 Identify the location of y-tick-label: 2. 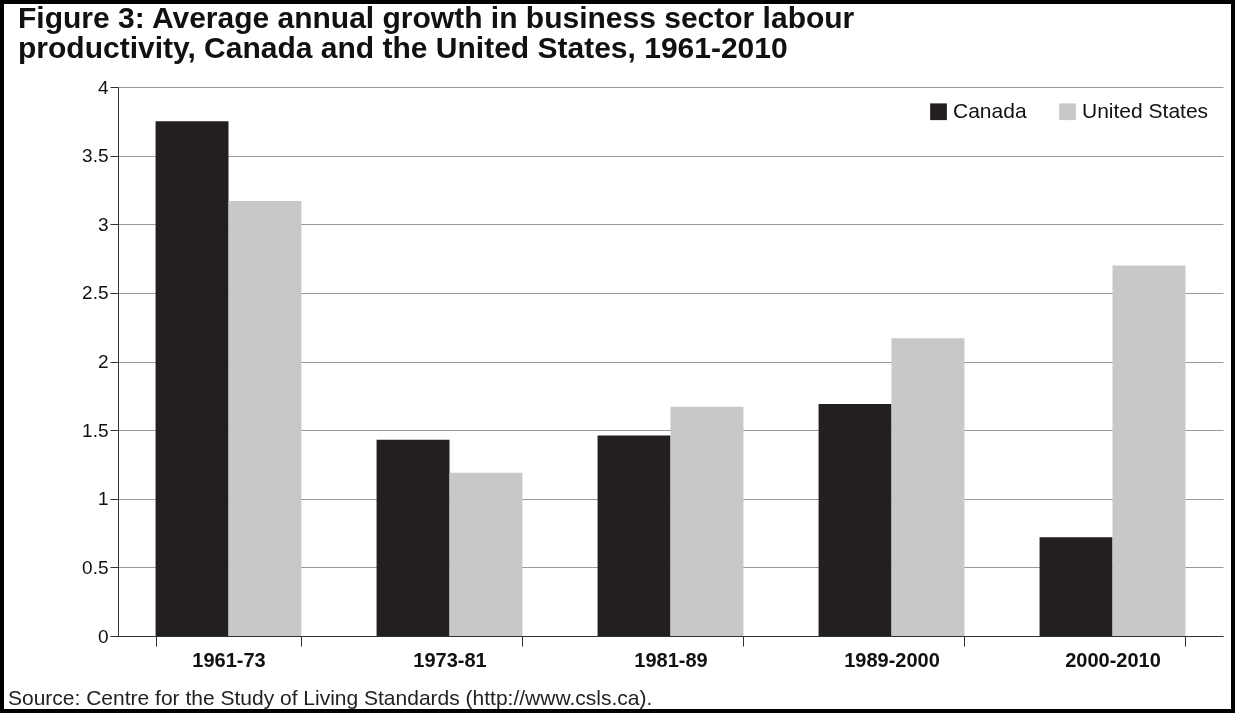
(103, 361).